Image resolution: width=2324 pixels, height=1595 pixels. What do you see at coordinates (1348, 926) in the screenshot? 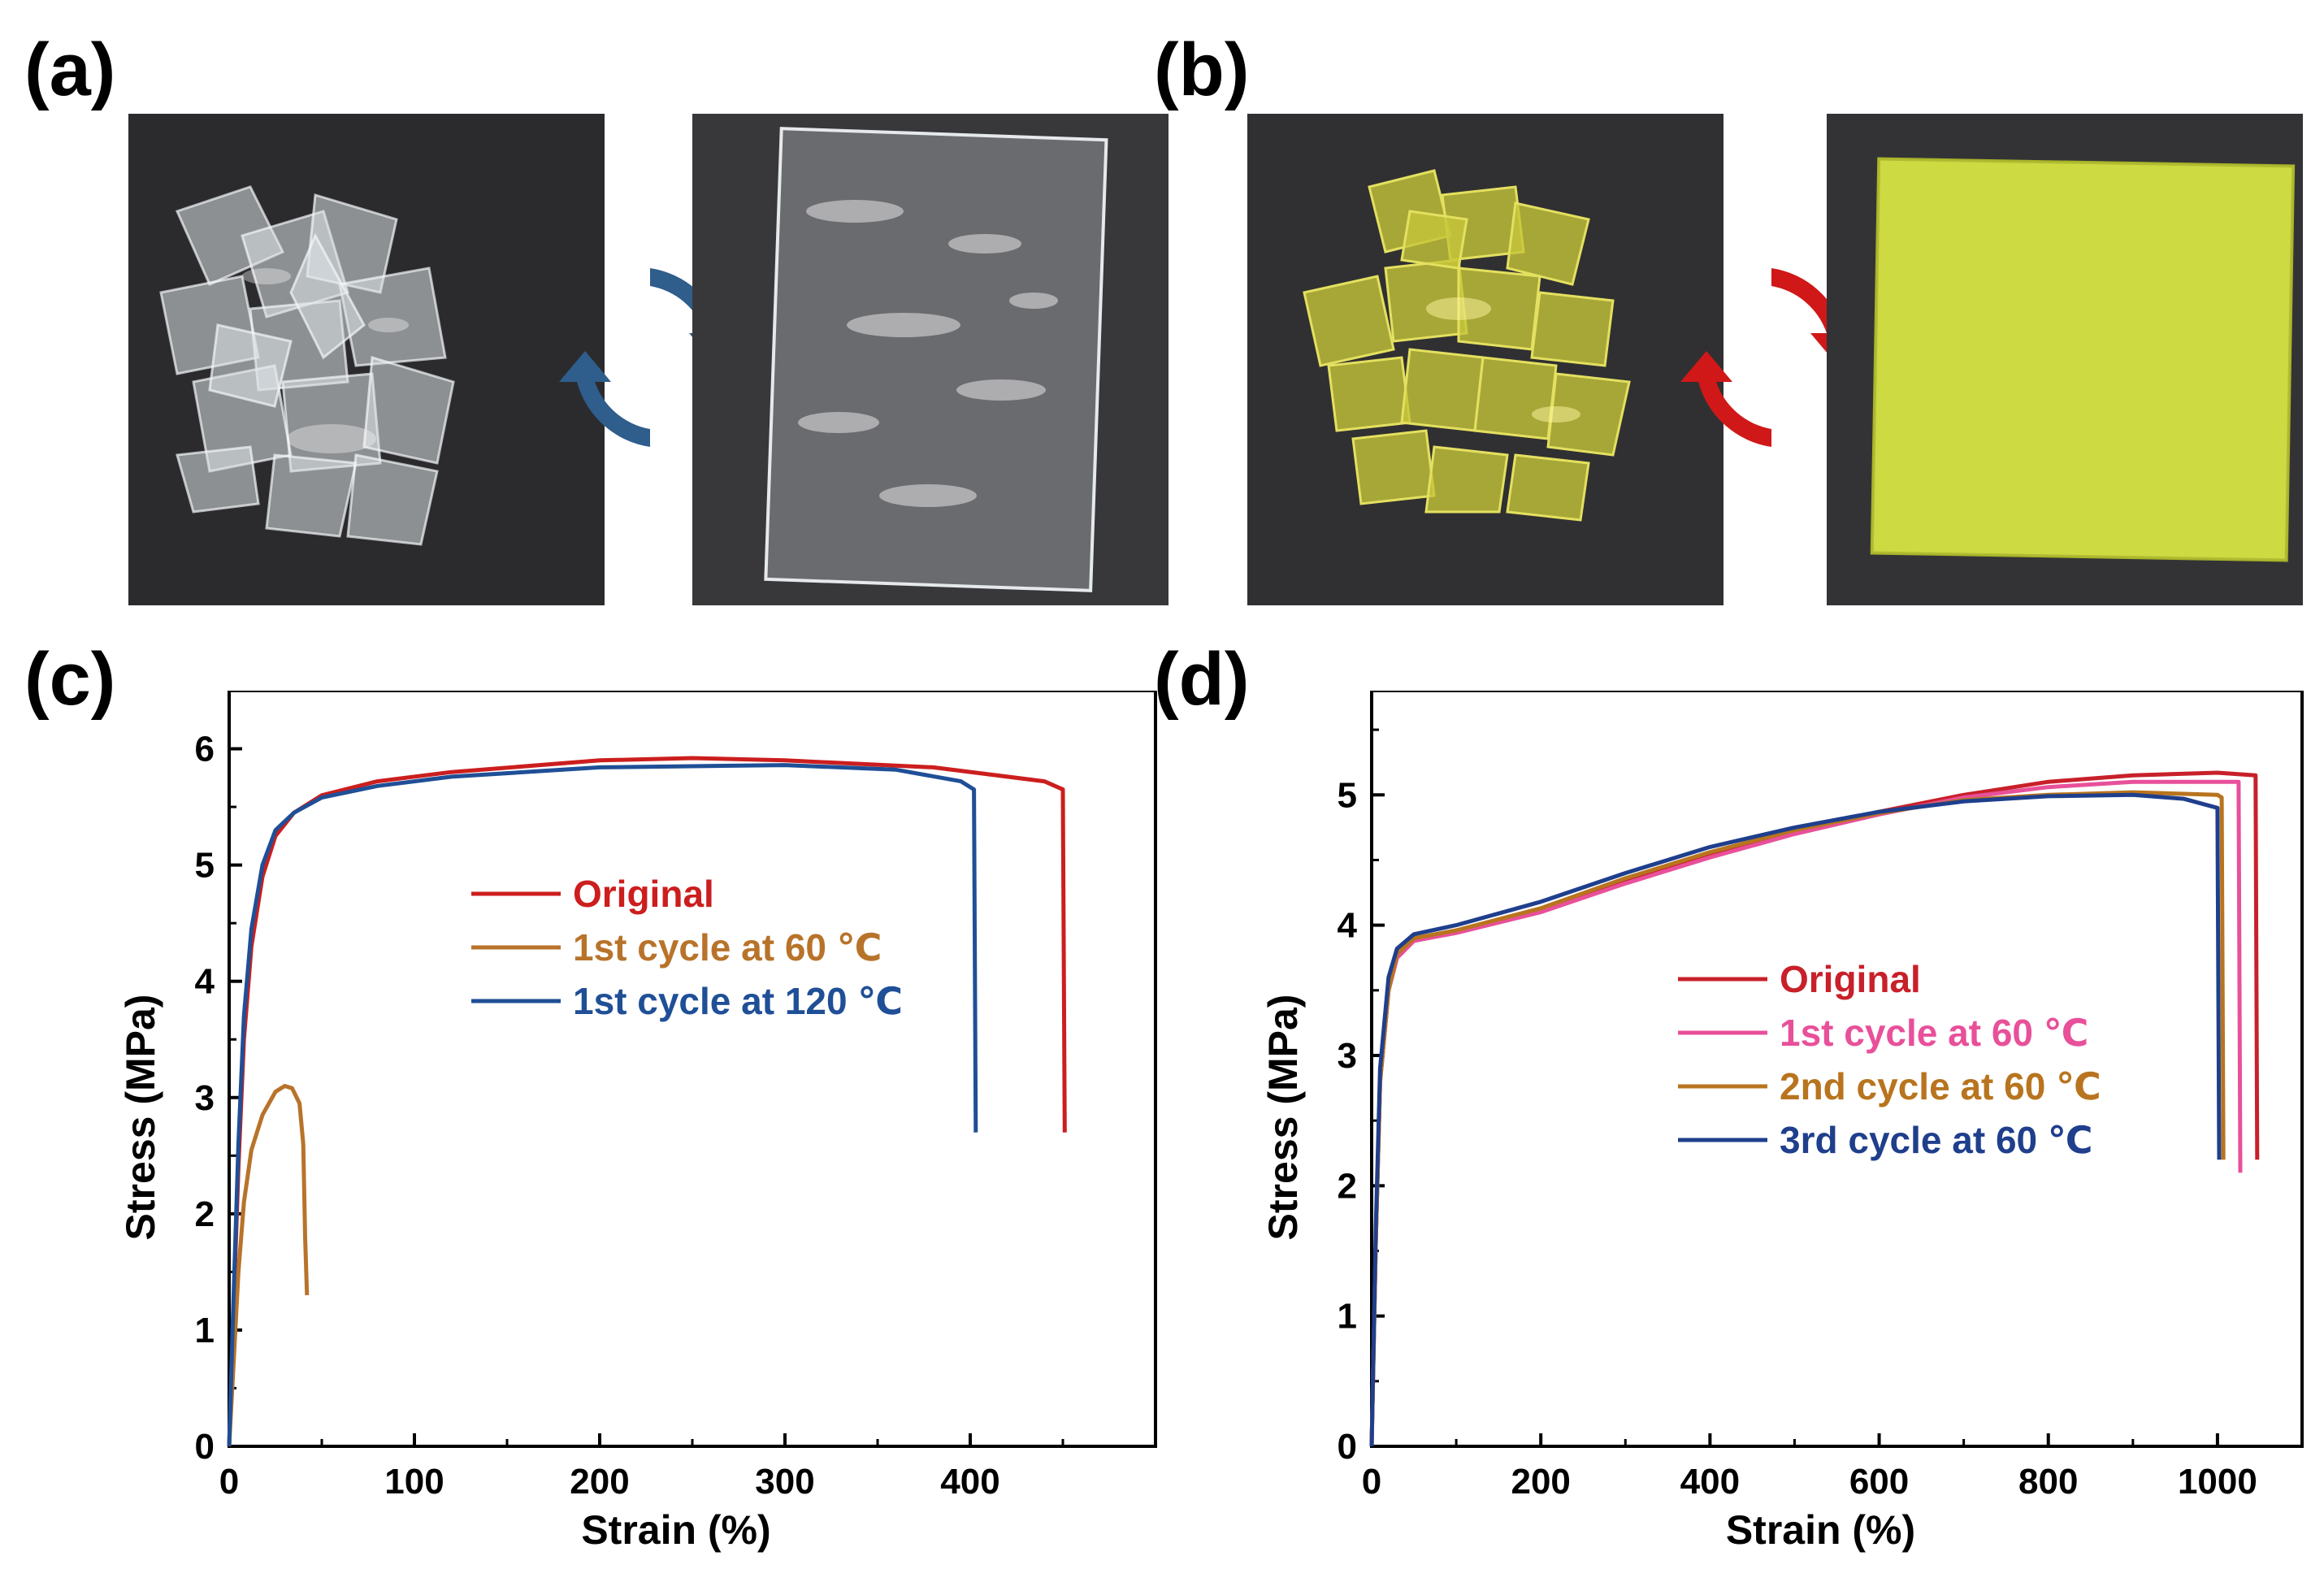
I see `chart-d-y-tick-label: 4` at bounding box center [1348, 926].